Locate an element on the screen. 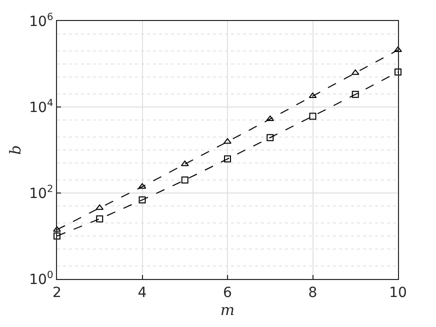 Image resolution: width=436 pixels, height=327 pixels. y-tick-label: 10$^{2}$ is located at coordinates (41, 193).